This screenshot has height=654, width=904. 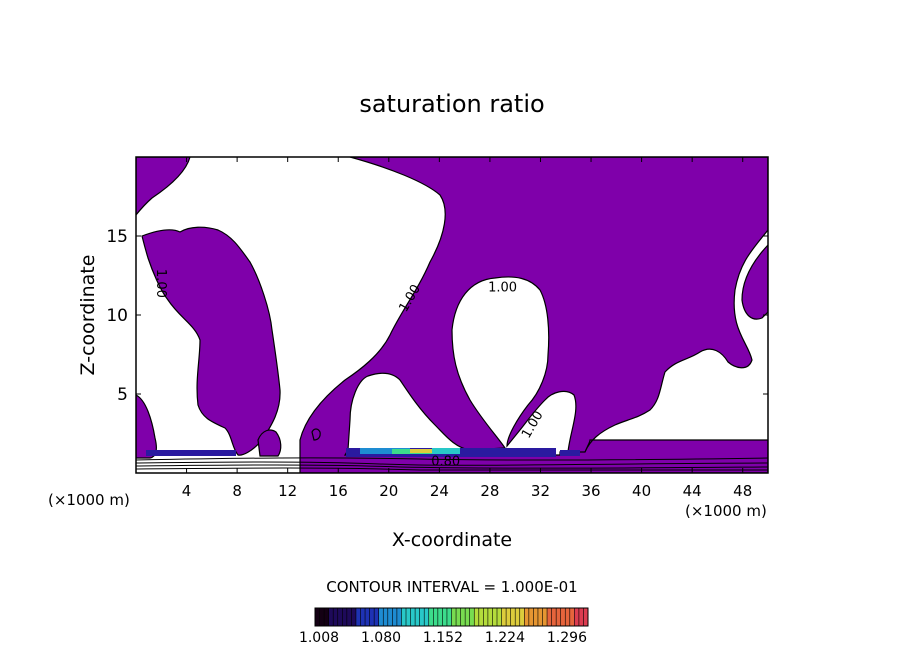 I want to click on colorbar-tick-label: 1.224, so click(x=505, y=638).